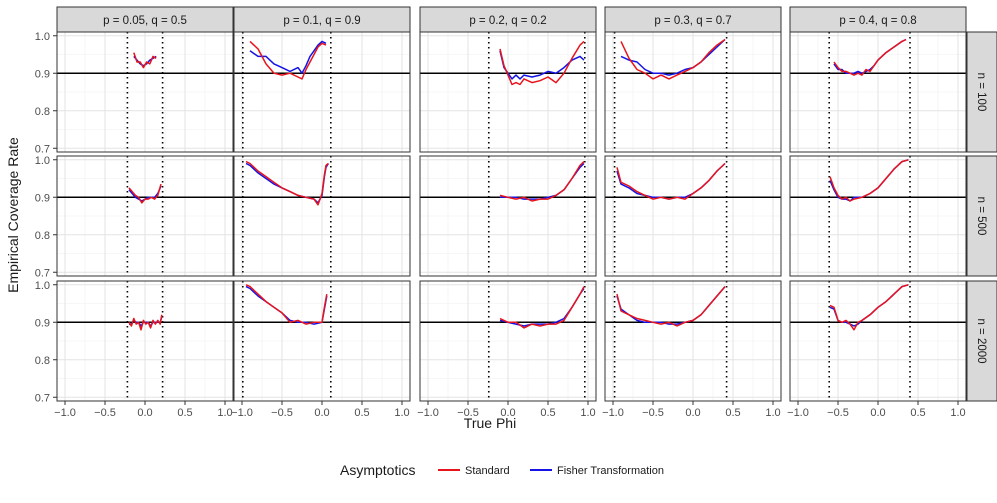 The height and width of the screenshot is (503, 997). What do you see at coordinates (487, 471) in the screenshot?
I see `legend-label-standard: Standard` at bounding box center [487, 471].